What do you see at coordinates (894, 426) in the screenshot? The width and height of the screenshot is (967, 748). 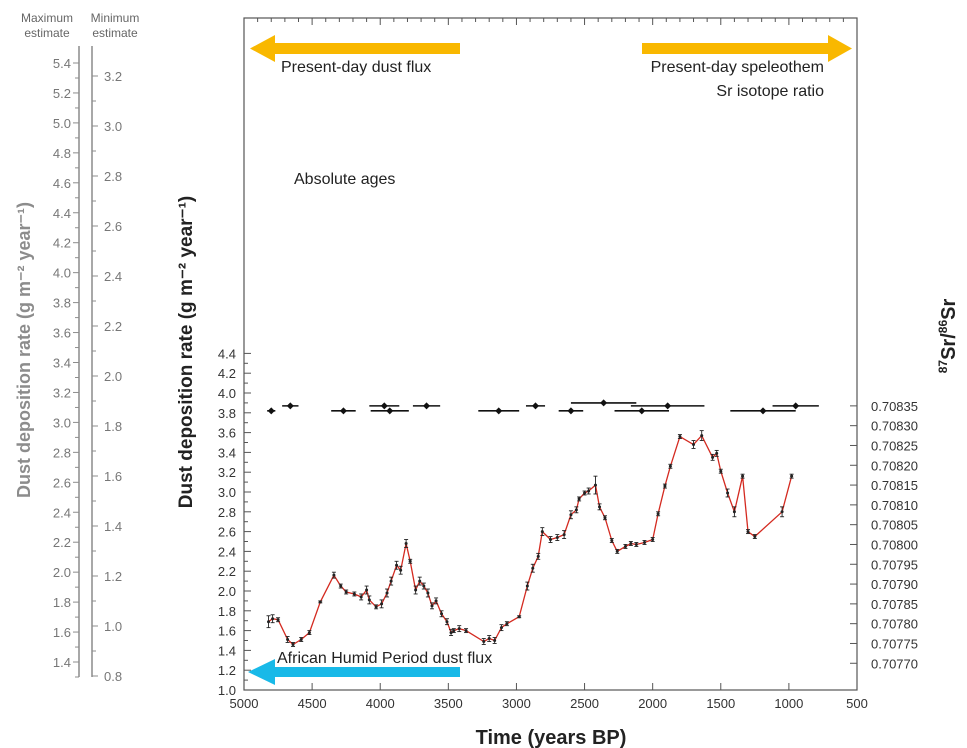 I see `right-tick-label: 0.70830` at bounding box center [894, 426].